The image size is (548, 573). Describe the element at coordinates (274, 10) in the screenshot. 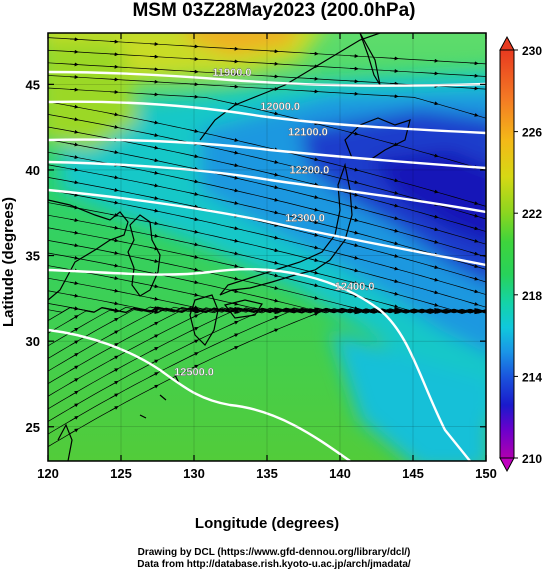

I see `chart-title: MSM 03Z28May2023 (200.0hPa)` at that location.